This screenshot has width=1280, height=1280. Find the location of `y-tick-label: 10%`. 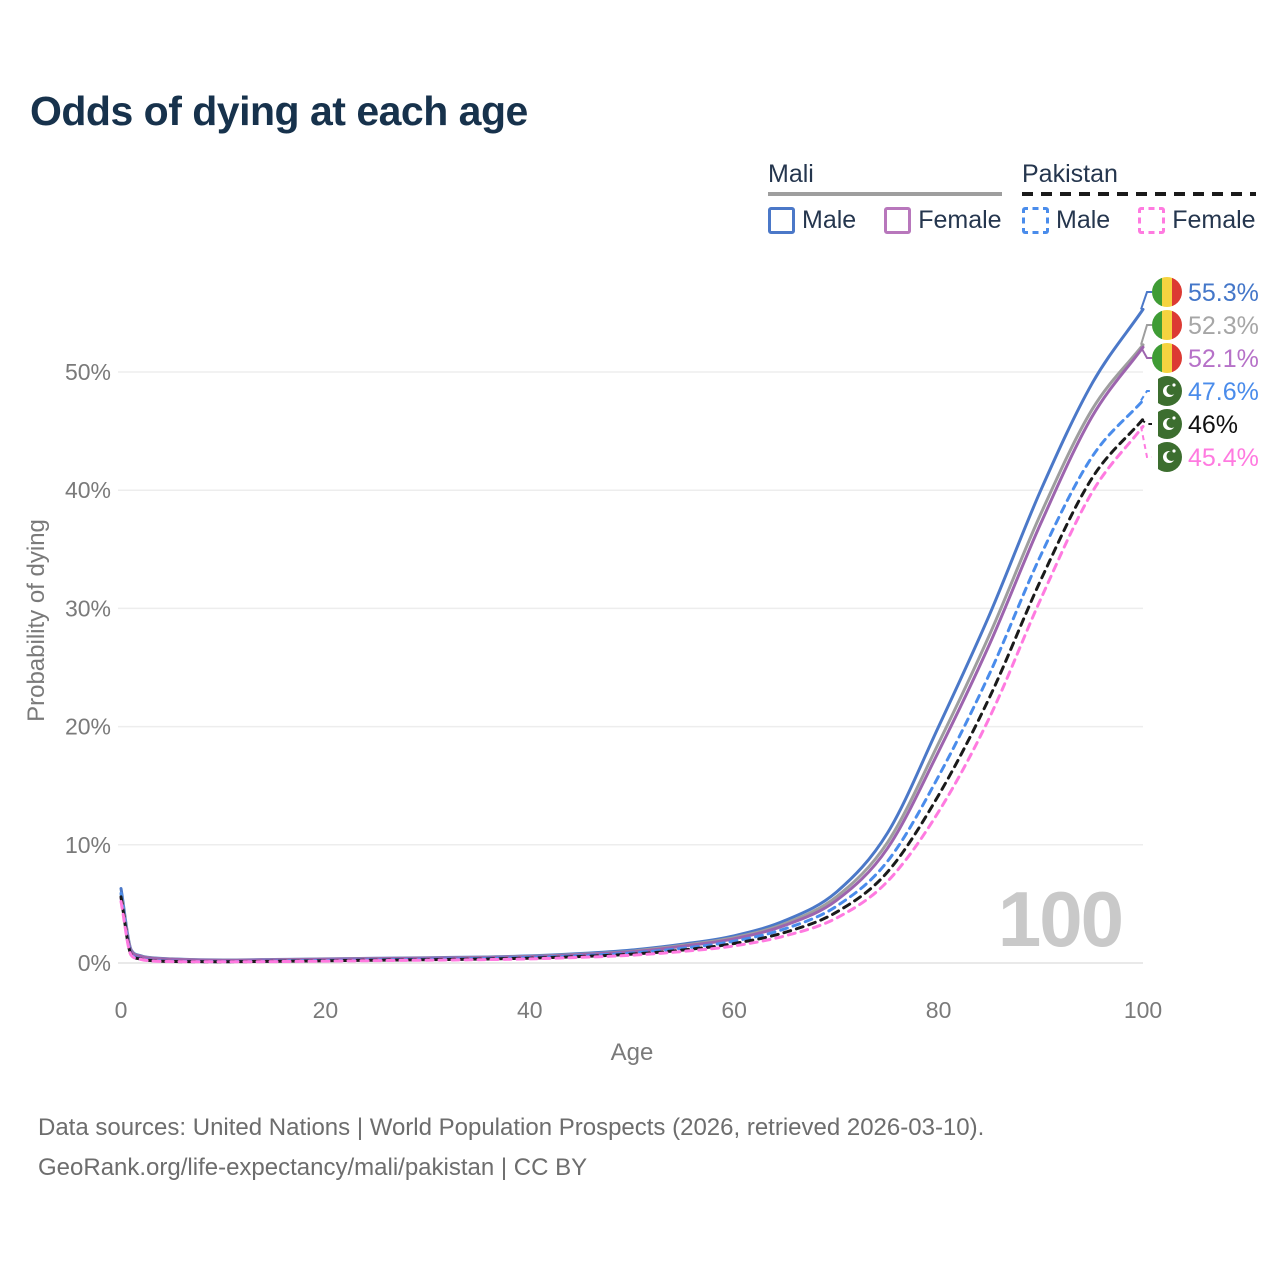

y-tick-label: 10% is located at coordinates (88, 845).